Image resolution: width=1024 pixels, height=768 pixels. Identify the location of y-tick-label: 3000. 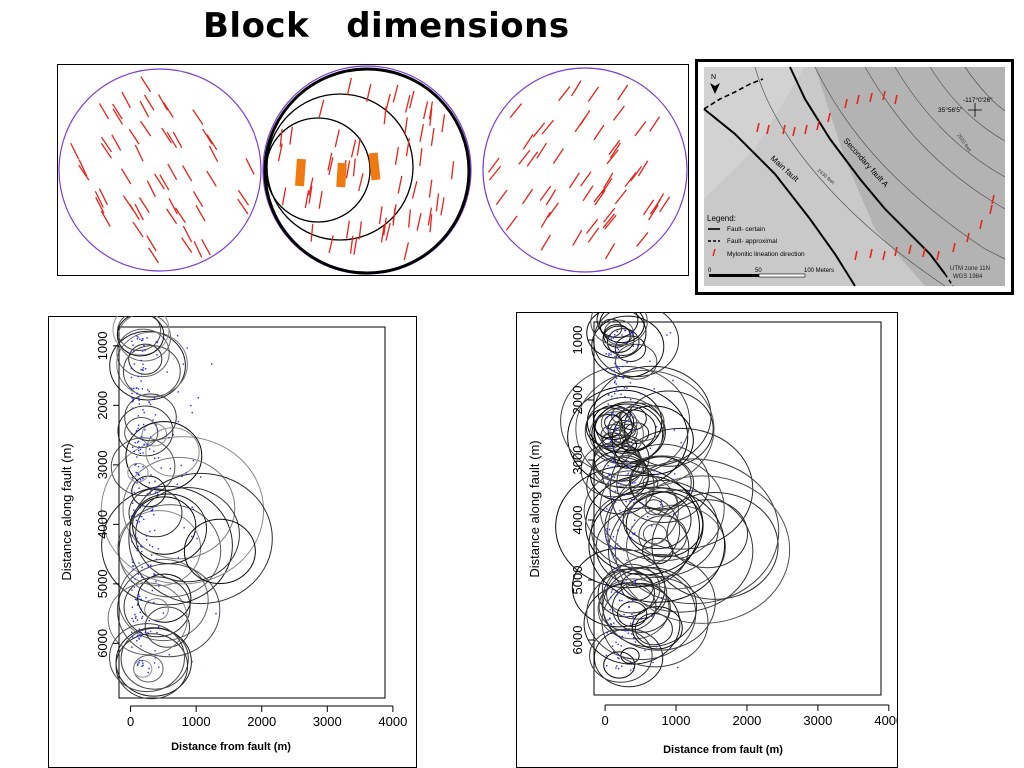
(102, 464).